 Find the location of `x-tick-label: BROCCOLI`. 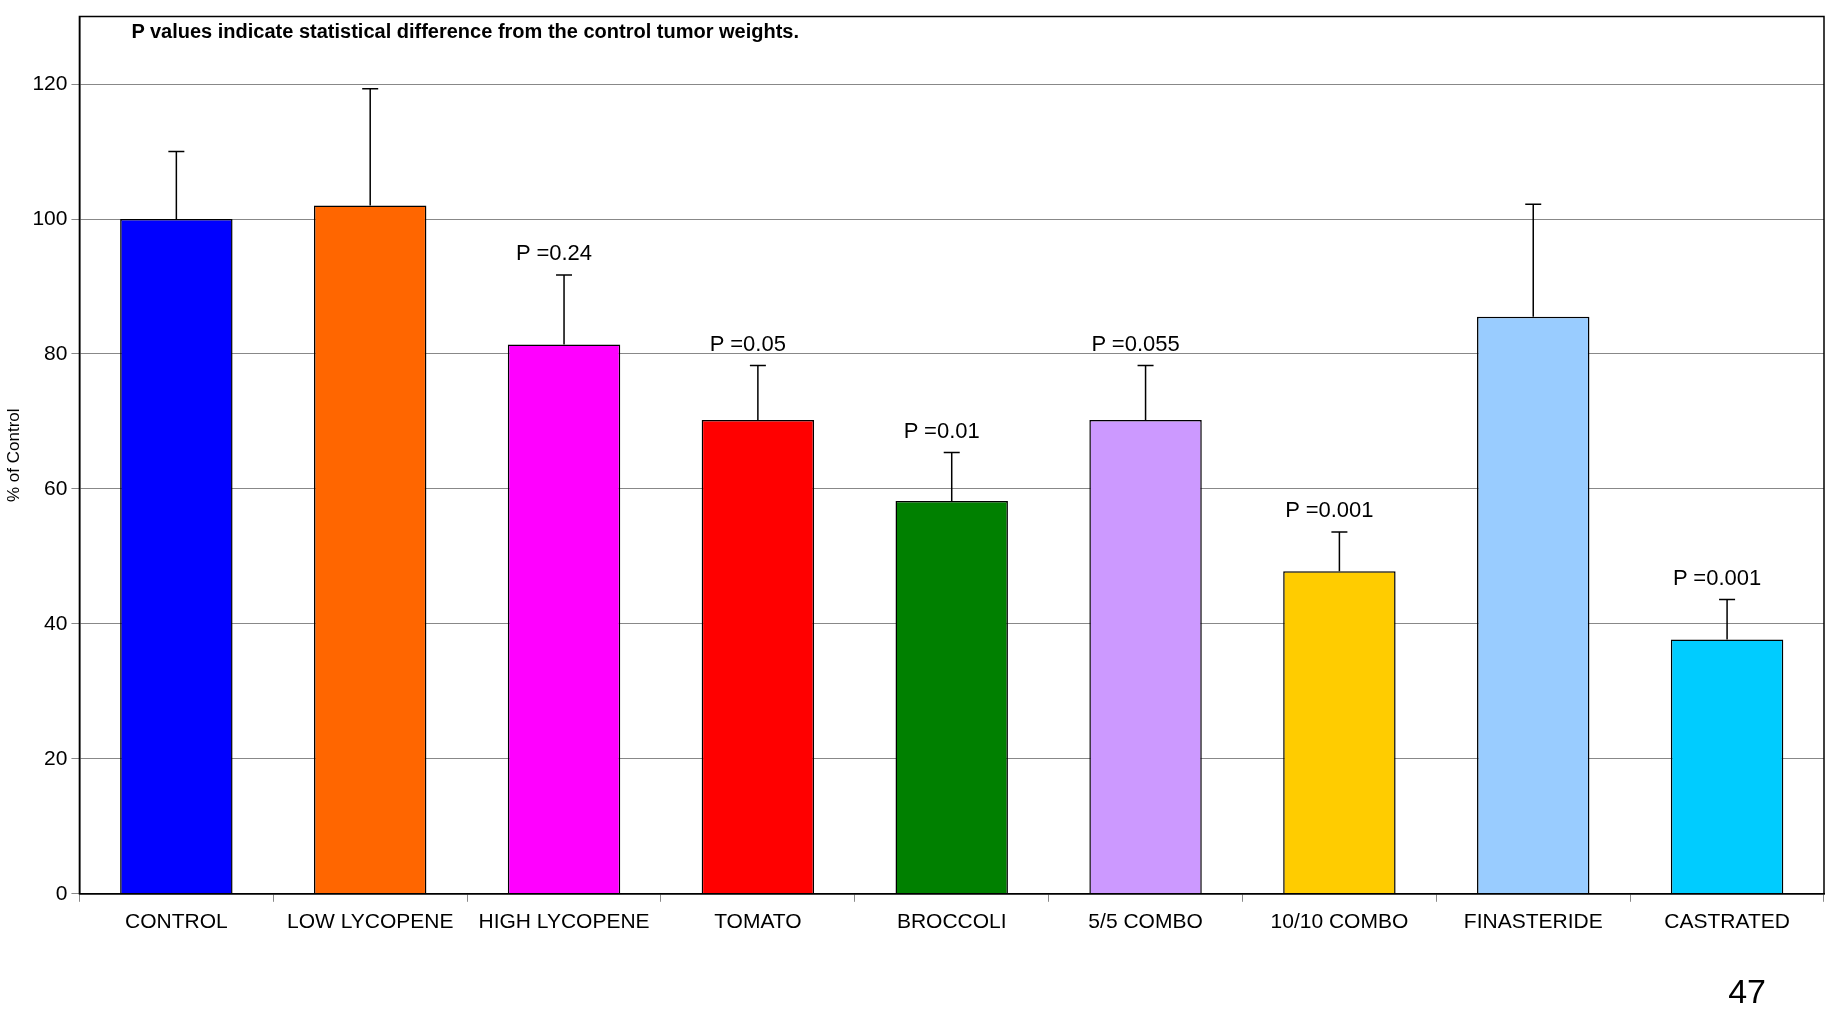

x-tick-label: BROCCOLI is located at coordinates (951, 921).